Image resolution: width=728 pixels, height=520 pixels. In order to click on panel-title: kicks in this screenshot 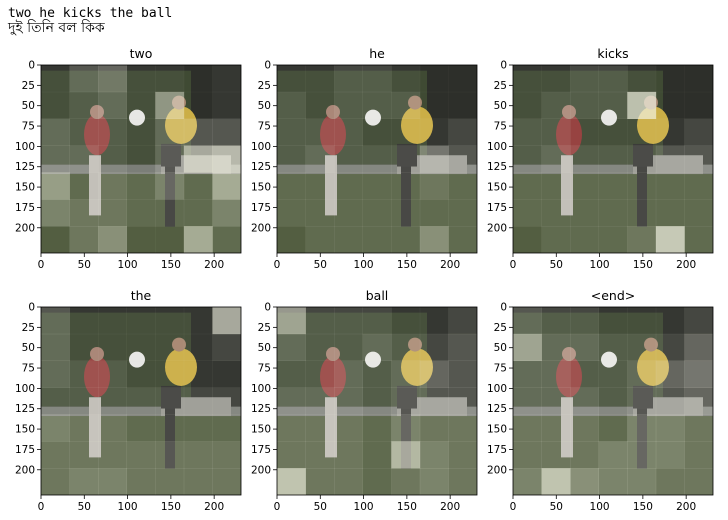, I will do `click(612, 53)`.